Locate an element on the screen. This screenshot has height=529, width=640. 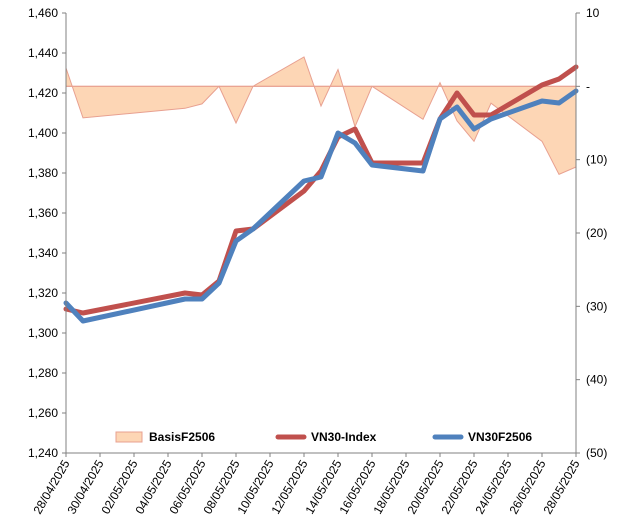
legend: BasisF2506 VN30-Index VN30F2506 is located at coordinates (323, 437).